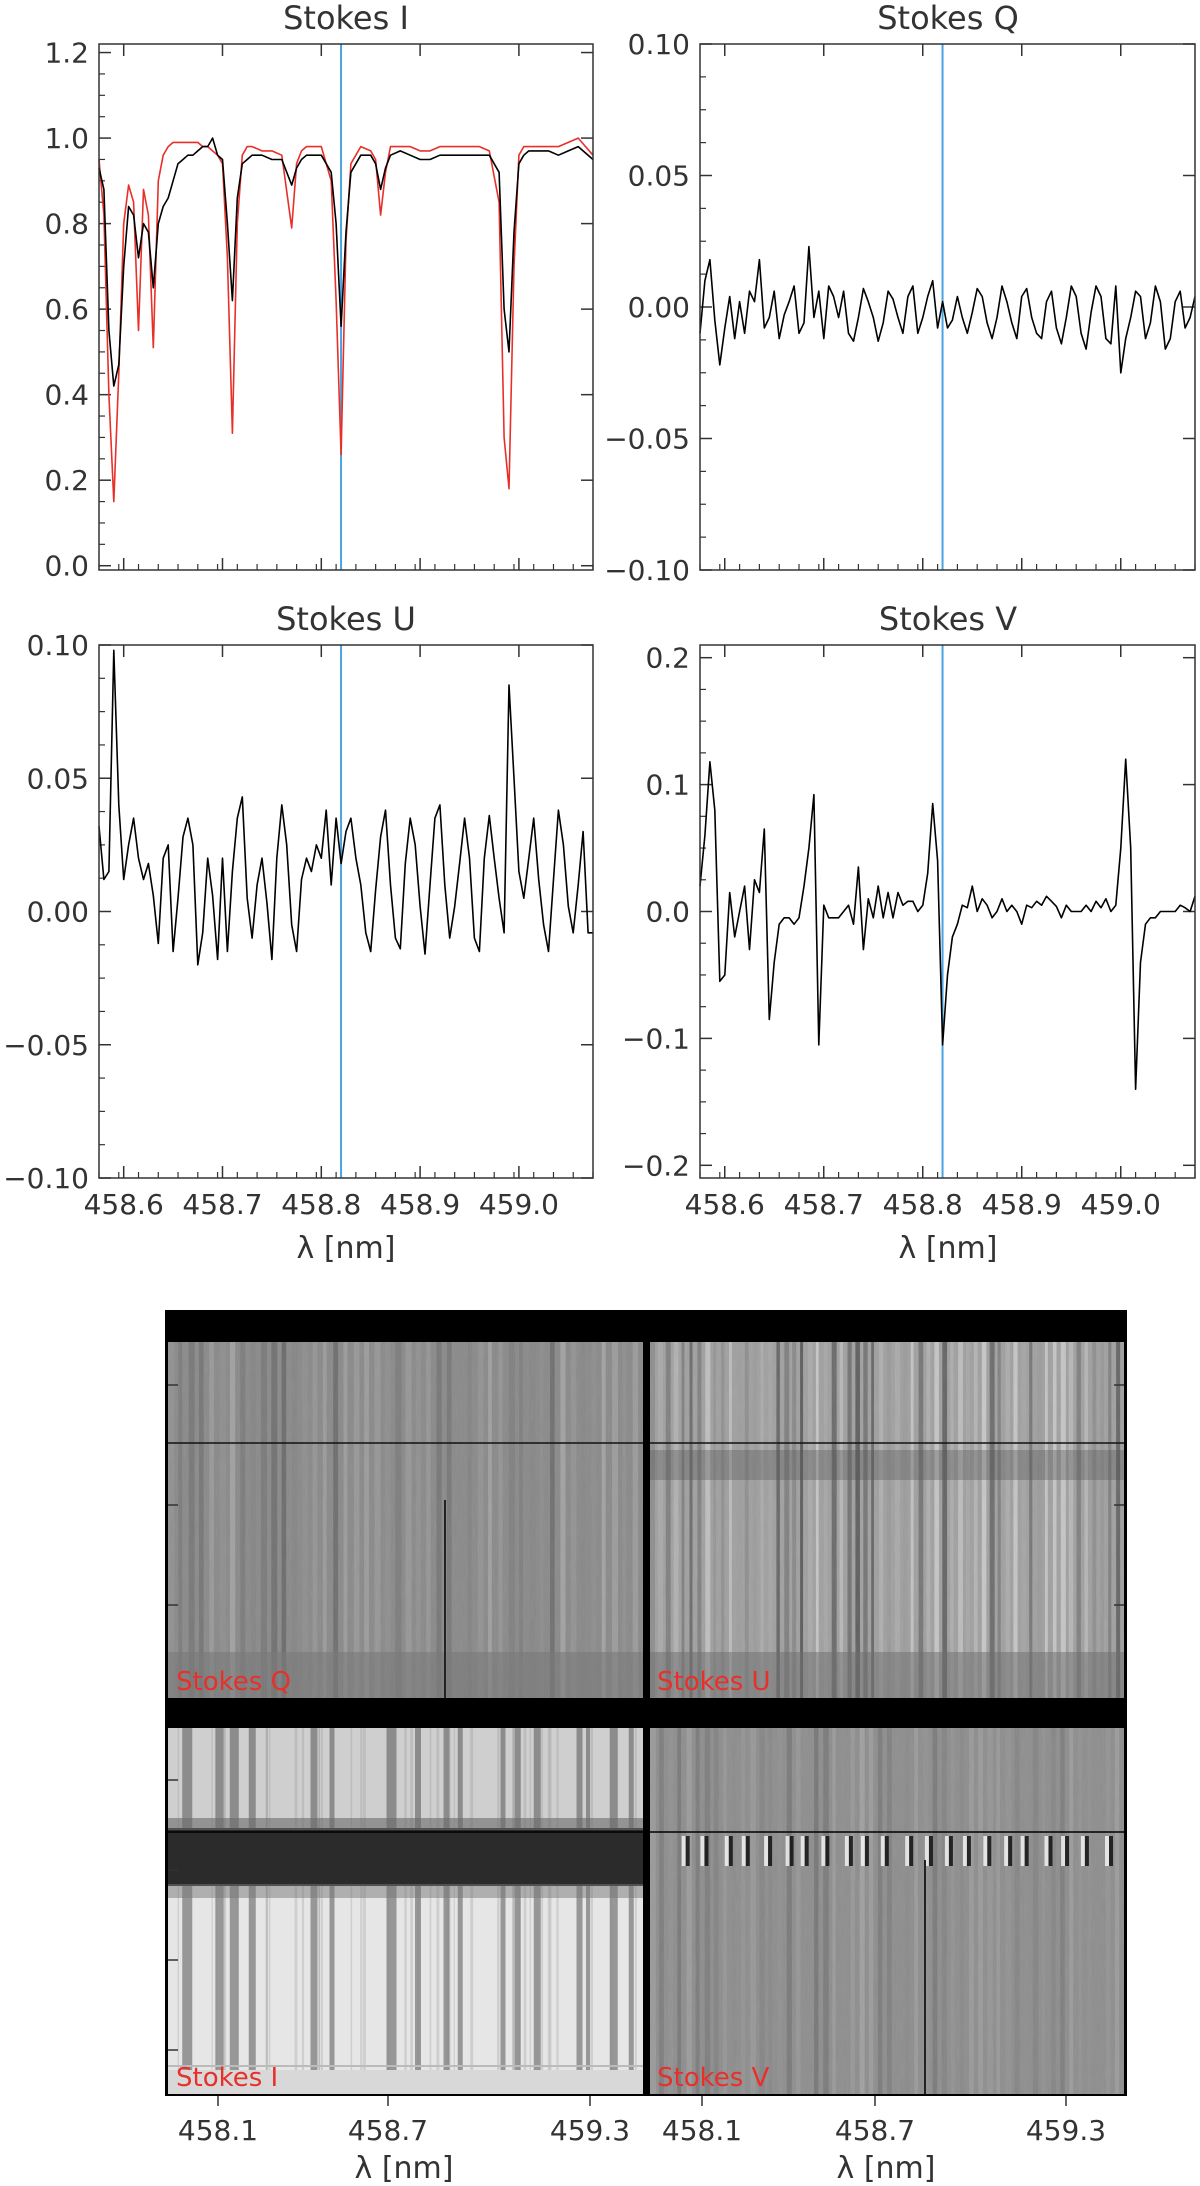 The image size is (1200, 2186). Describe the element at coordinates (233, 1682) in the screenshot. I see `stokes-q-image-label: Stokes Q` at that location.